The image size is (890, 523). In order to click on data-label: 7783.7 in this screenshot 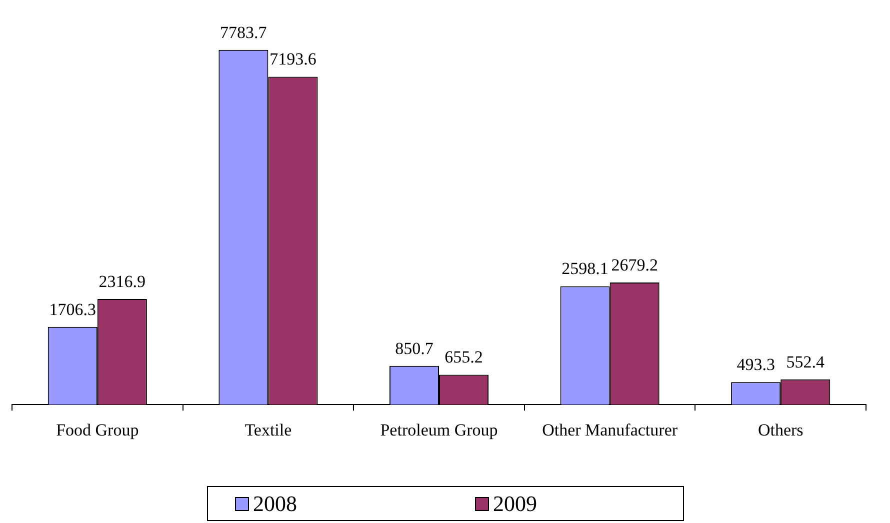, I will do `click(244, 32)`.